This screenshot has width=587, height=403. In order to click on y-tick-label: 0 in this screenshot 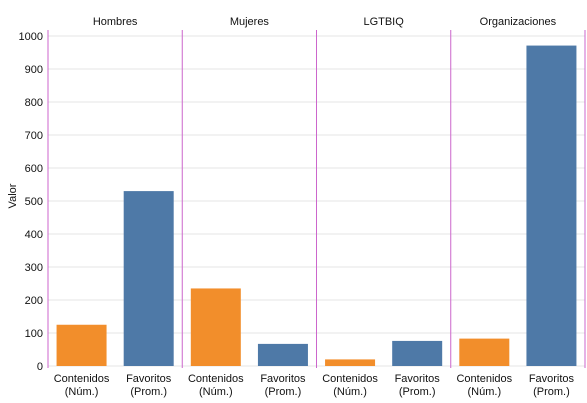, I will do `click(40, 367)`.